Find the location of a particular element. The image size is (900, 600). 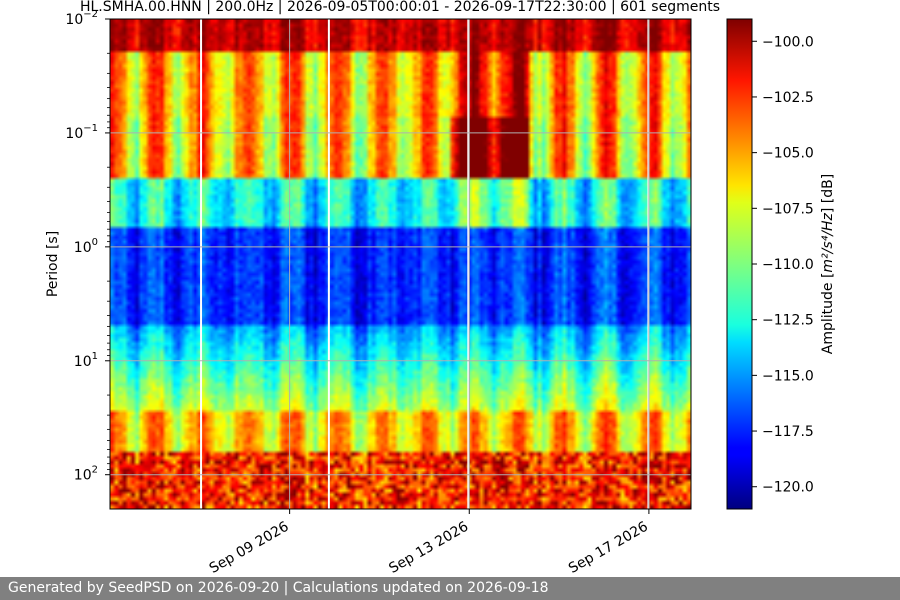

y-axis: 10⁻² 10⁻¹ 10⁰ 10¹ 10² is located at coordinates (87, 246).